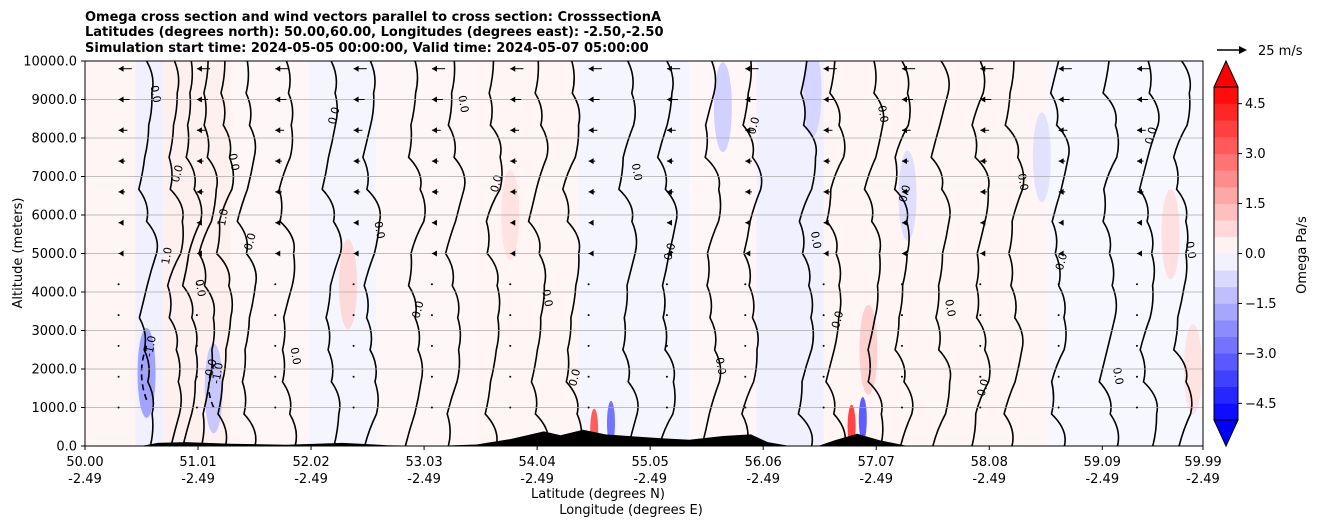  What do you see at coordinates (167, 255) in the screenshot?
I see `contour-label: 1.0` at bounding box center [167, 255].